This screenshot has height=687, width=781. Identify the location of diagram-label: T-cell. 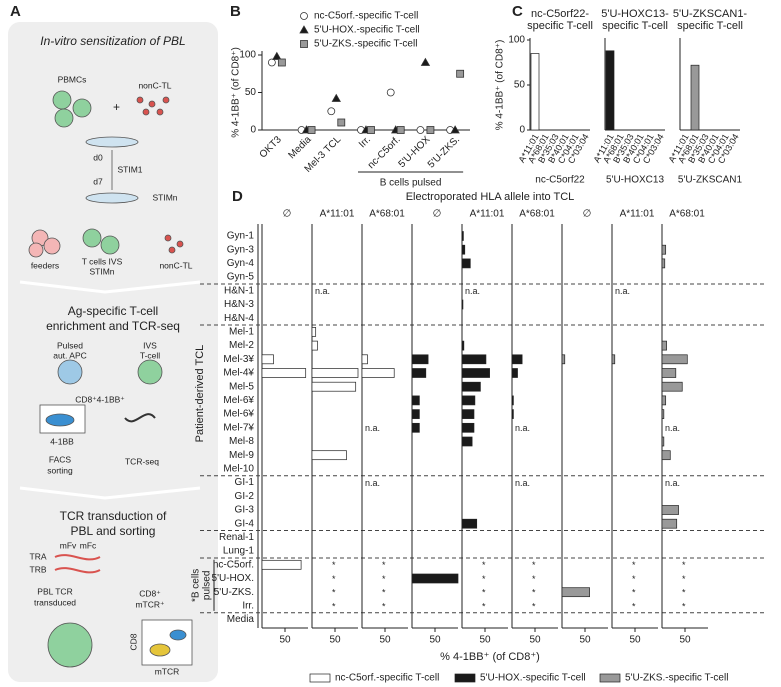
(150, 355).